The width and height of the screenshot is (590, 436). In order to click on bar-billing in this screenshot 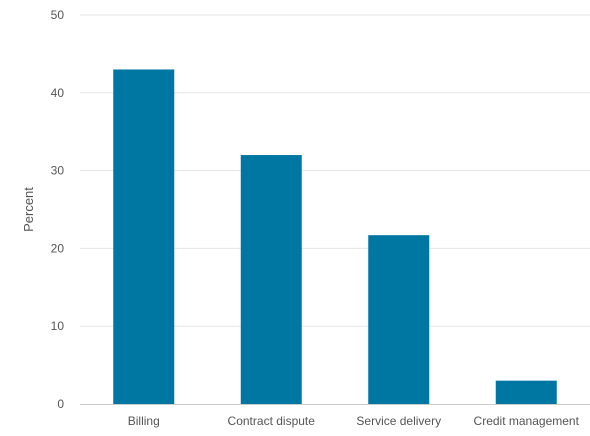, I will do `click(144, 237)`.